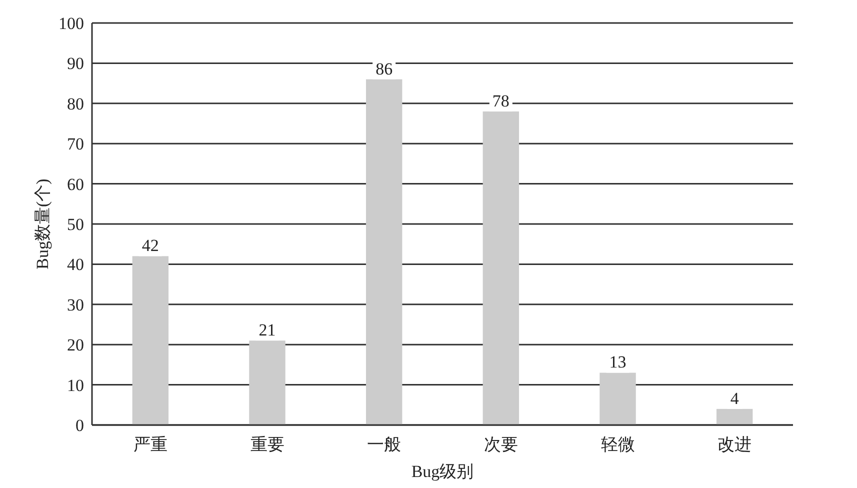 This screenshot has height=488, width=857. I want to click on x-tick-label: 一般, so click(384, 444).